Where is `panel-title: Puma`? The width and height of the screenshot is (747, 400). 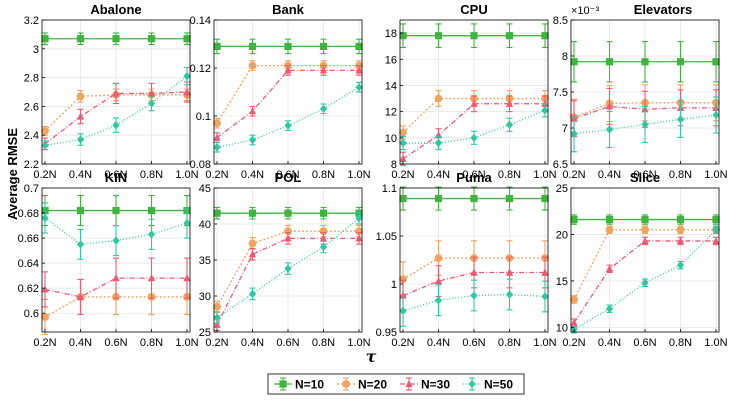
panel-title: Puma is located at coordinates (474, 177).